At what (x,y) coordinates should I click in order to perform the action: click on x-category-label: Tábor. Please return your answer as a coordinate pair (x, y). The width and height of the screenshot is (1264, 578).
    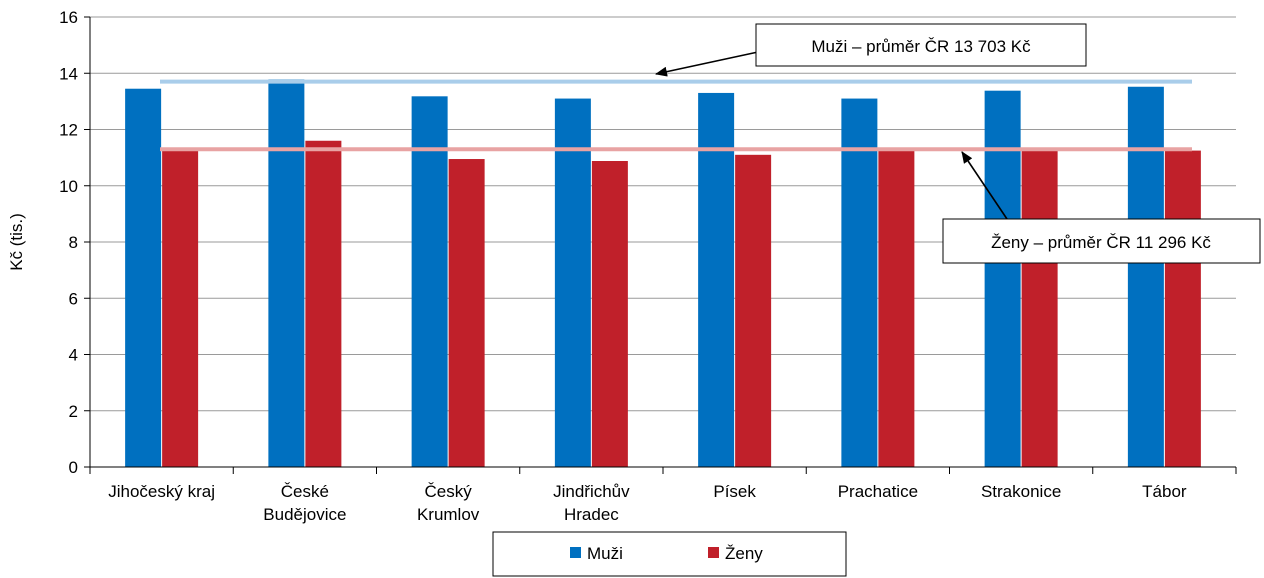
    Looking at the image, I should click on (1164, 491).